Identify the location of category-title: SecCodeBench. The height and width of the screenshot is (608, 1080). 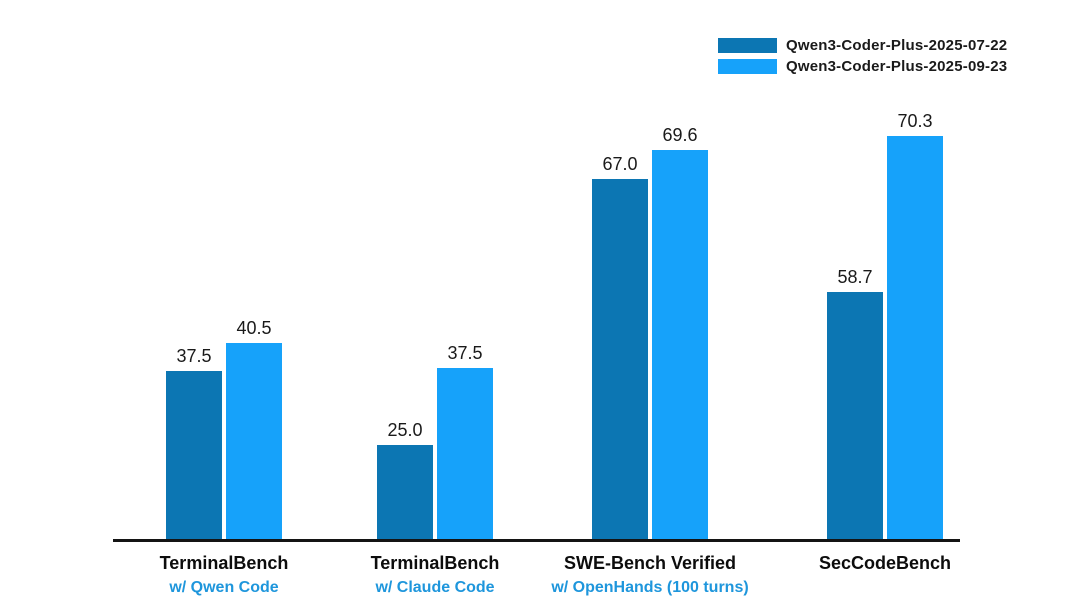
(885, 563).